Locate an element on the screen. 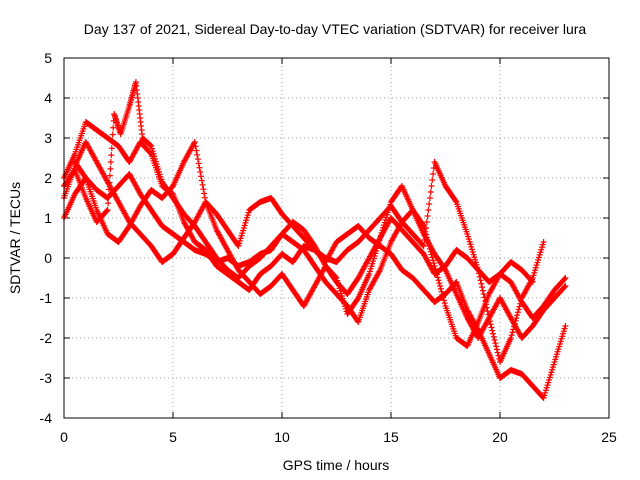 This screenshot has height=480, width=640. x-tick-label: 20 is located at coordinates (500, 437).